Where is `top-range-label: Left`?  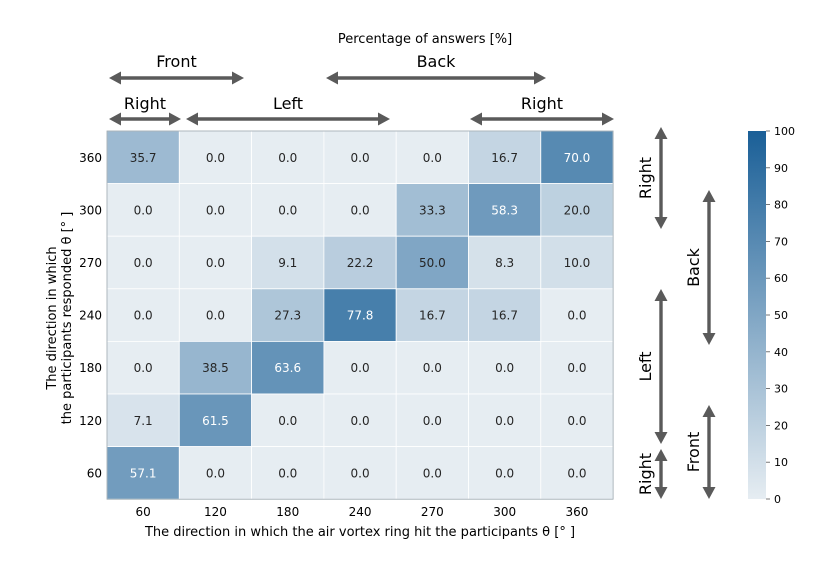
top-range-label: Left is located at coordinates (288, 103).